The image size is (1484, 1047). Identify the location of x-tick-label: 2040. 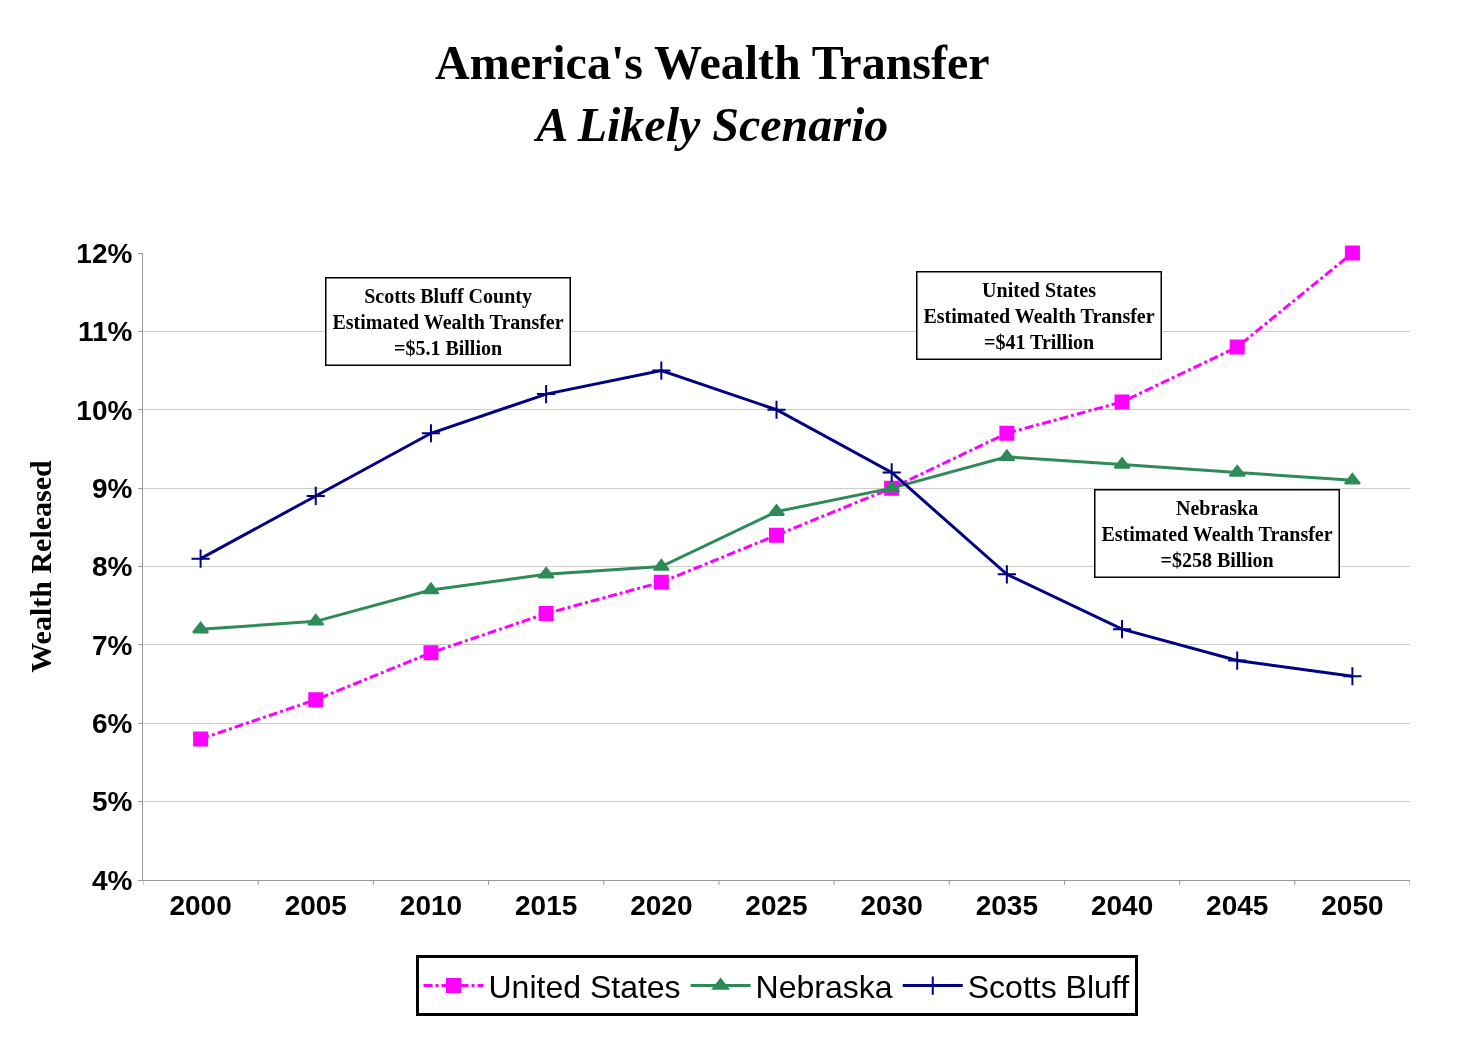
(1122, 905).